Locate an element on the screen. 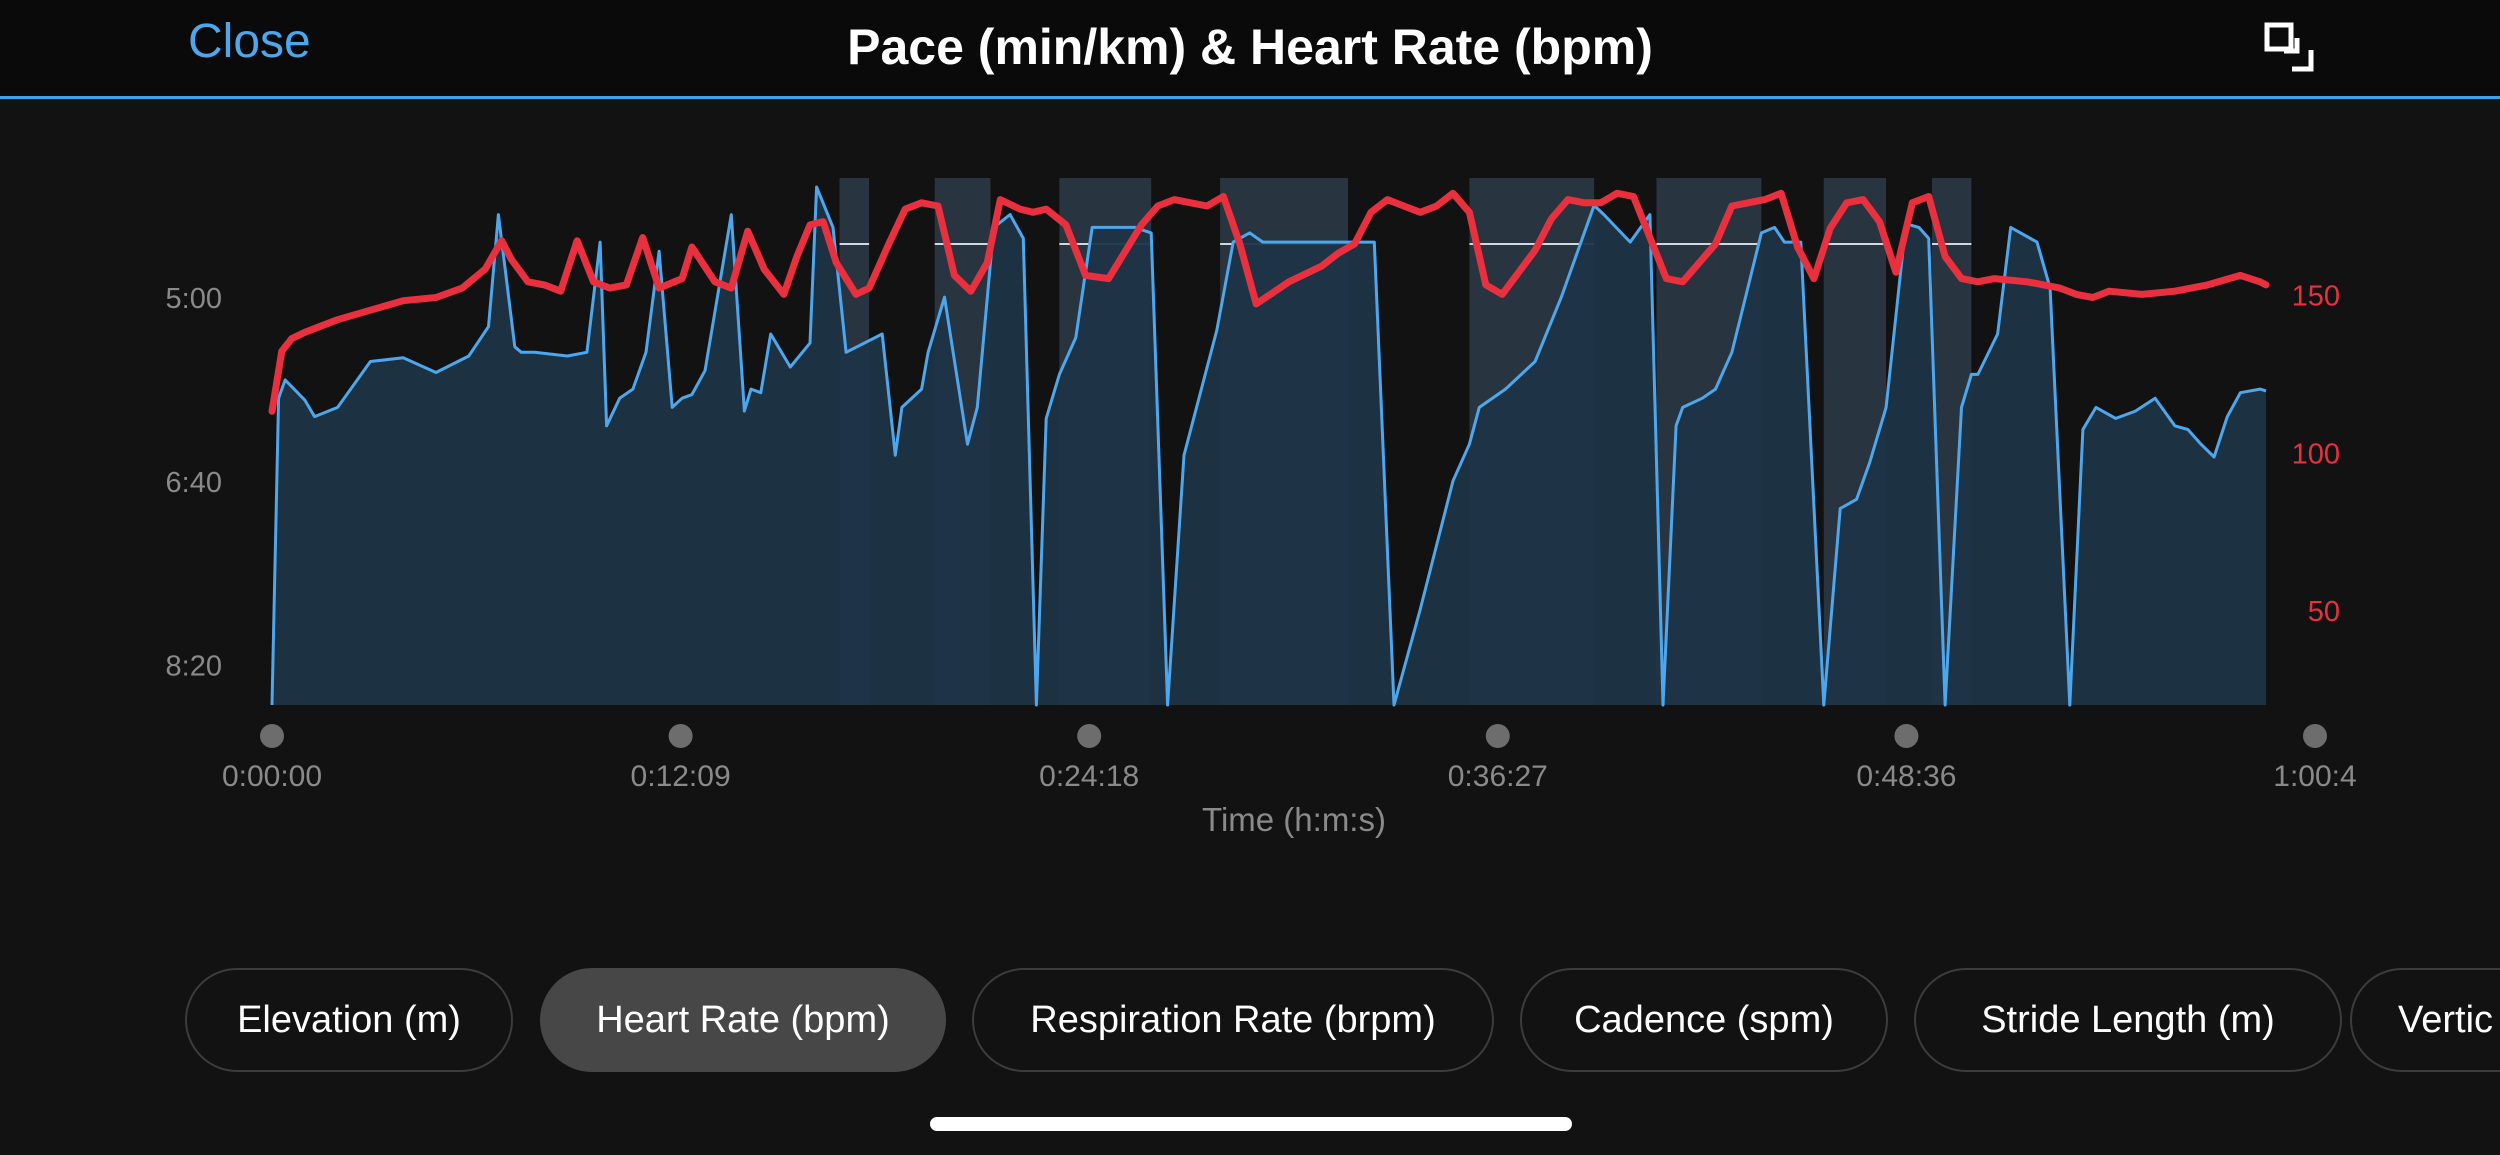  chip-elevation: Elevation (m) is located at coordinates (349, 1020).